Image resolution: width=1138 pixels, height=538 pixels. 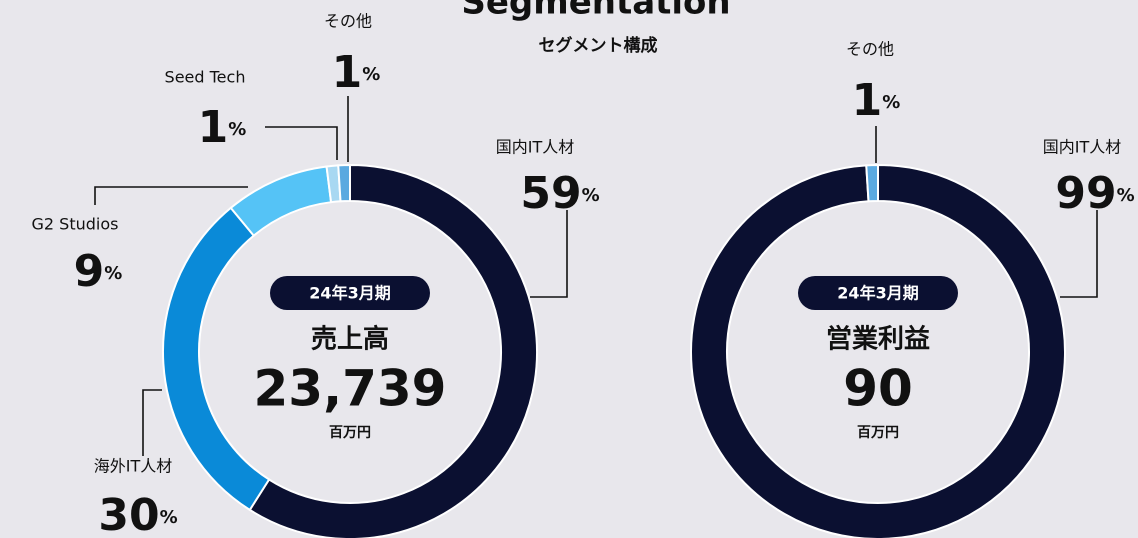 I want to click on segment-name: G2 Studios, so click(x=75, y=224).